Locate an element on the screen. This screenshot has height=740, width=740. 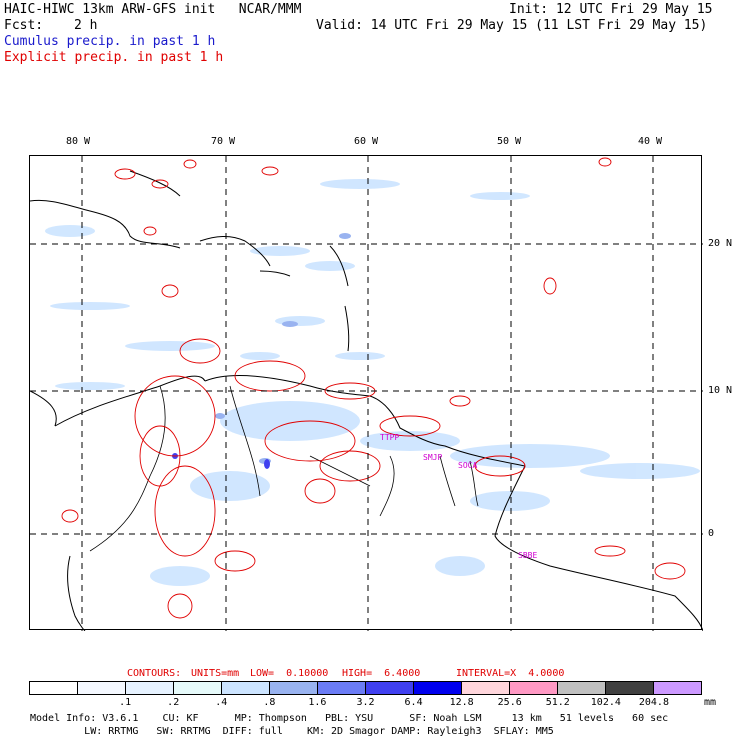
color-scale-label: 6.4 is located at coordinates (413, 702).